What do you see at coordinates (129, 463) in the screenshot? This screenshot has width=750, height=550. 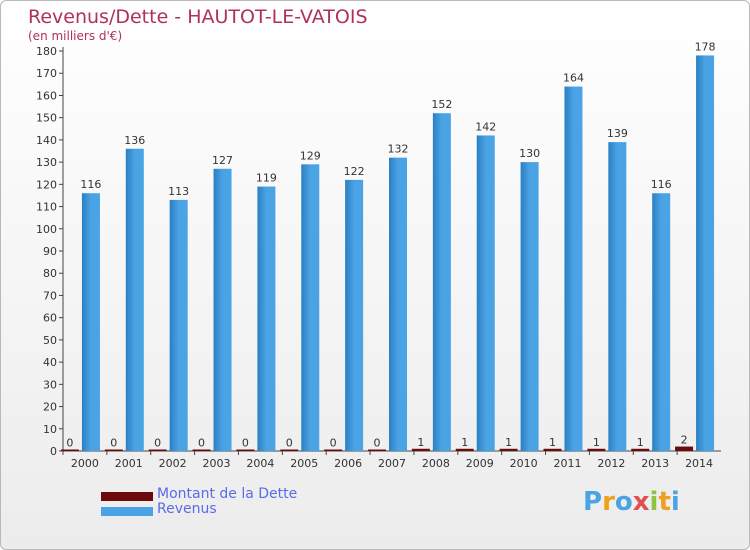 I see `x-tick-label: 2001` at bounding box center [129, 463].